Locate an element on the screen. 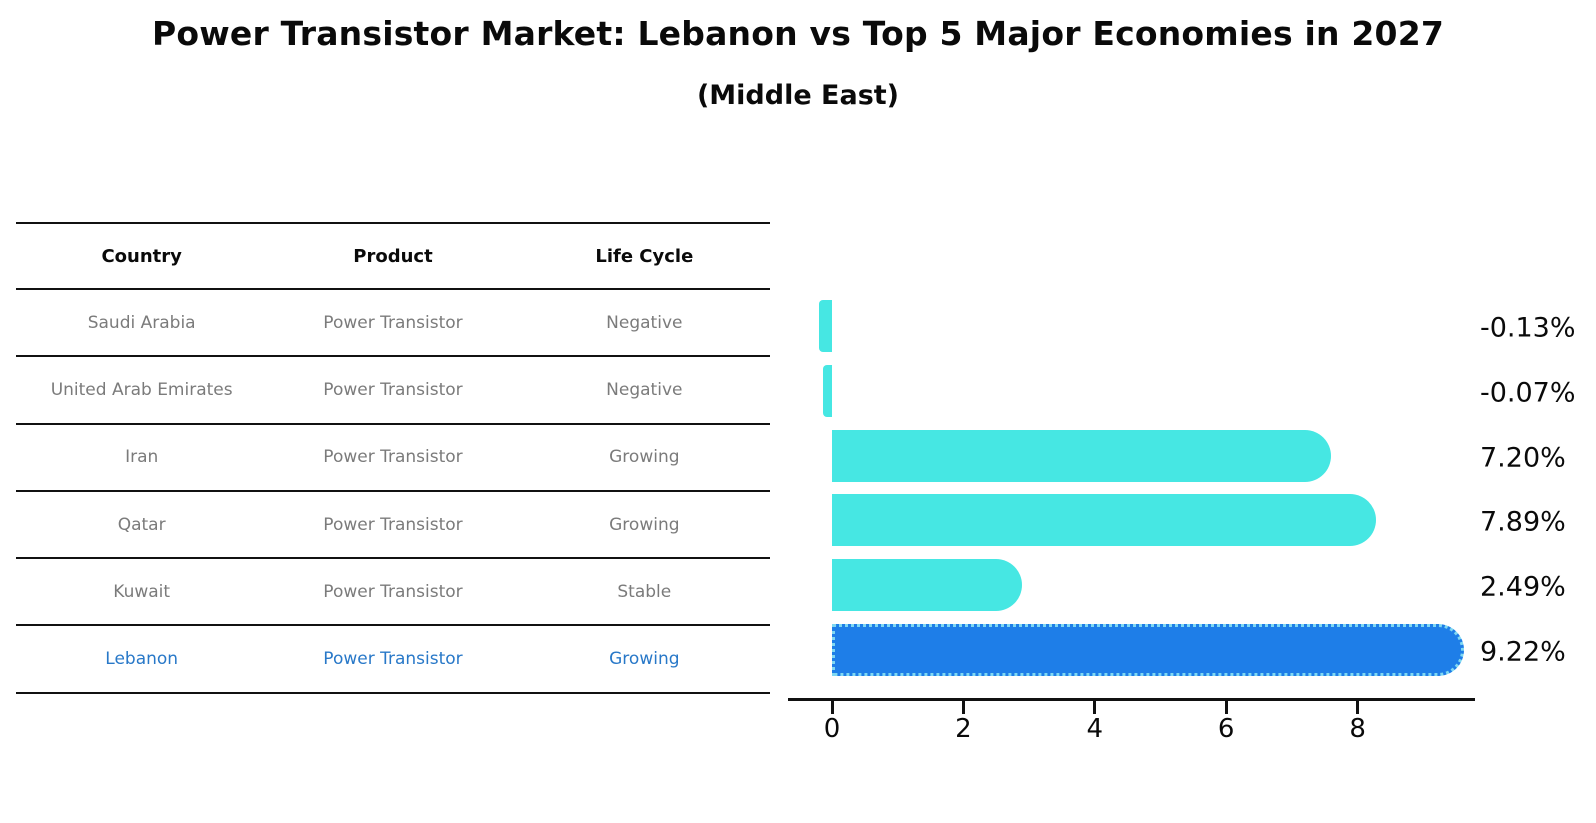 This screenshot has width=1596, height=823. bar-saudi-arabia is located at coordinates (825, 326).